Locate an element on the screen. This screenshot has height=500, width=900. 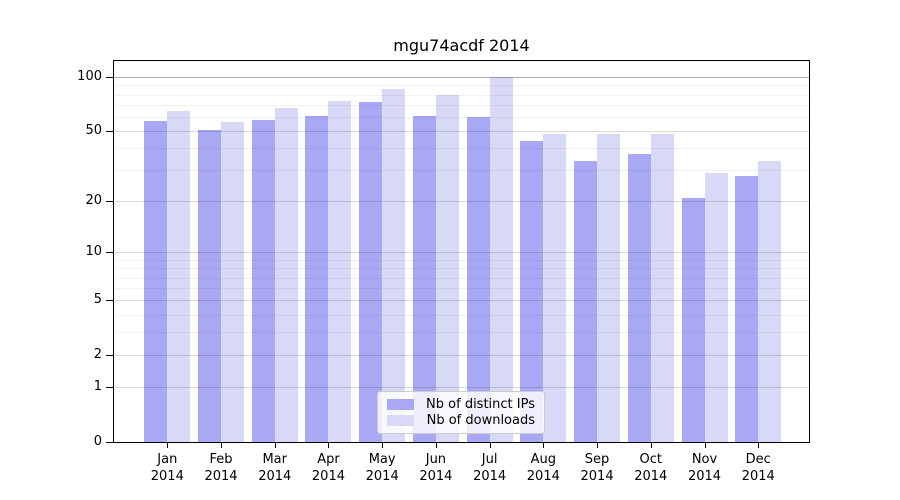
x-tick-oct is located at coordinates (651, 445).